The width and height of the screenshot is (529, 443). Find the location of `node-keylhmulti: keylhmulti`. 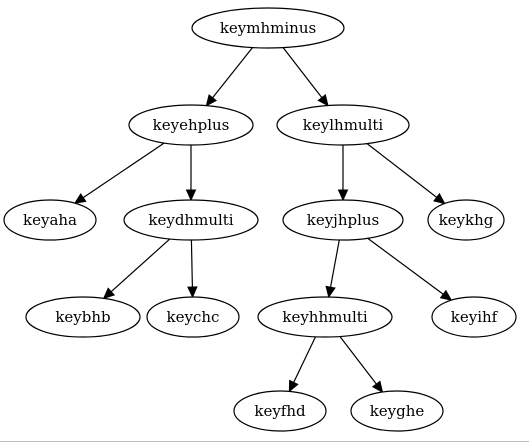

node-keylhmulti: keylhmulti is located at coordinates (343, 125).